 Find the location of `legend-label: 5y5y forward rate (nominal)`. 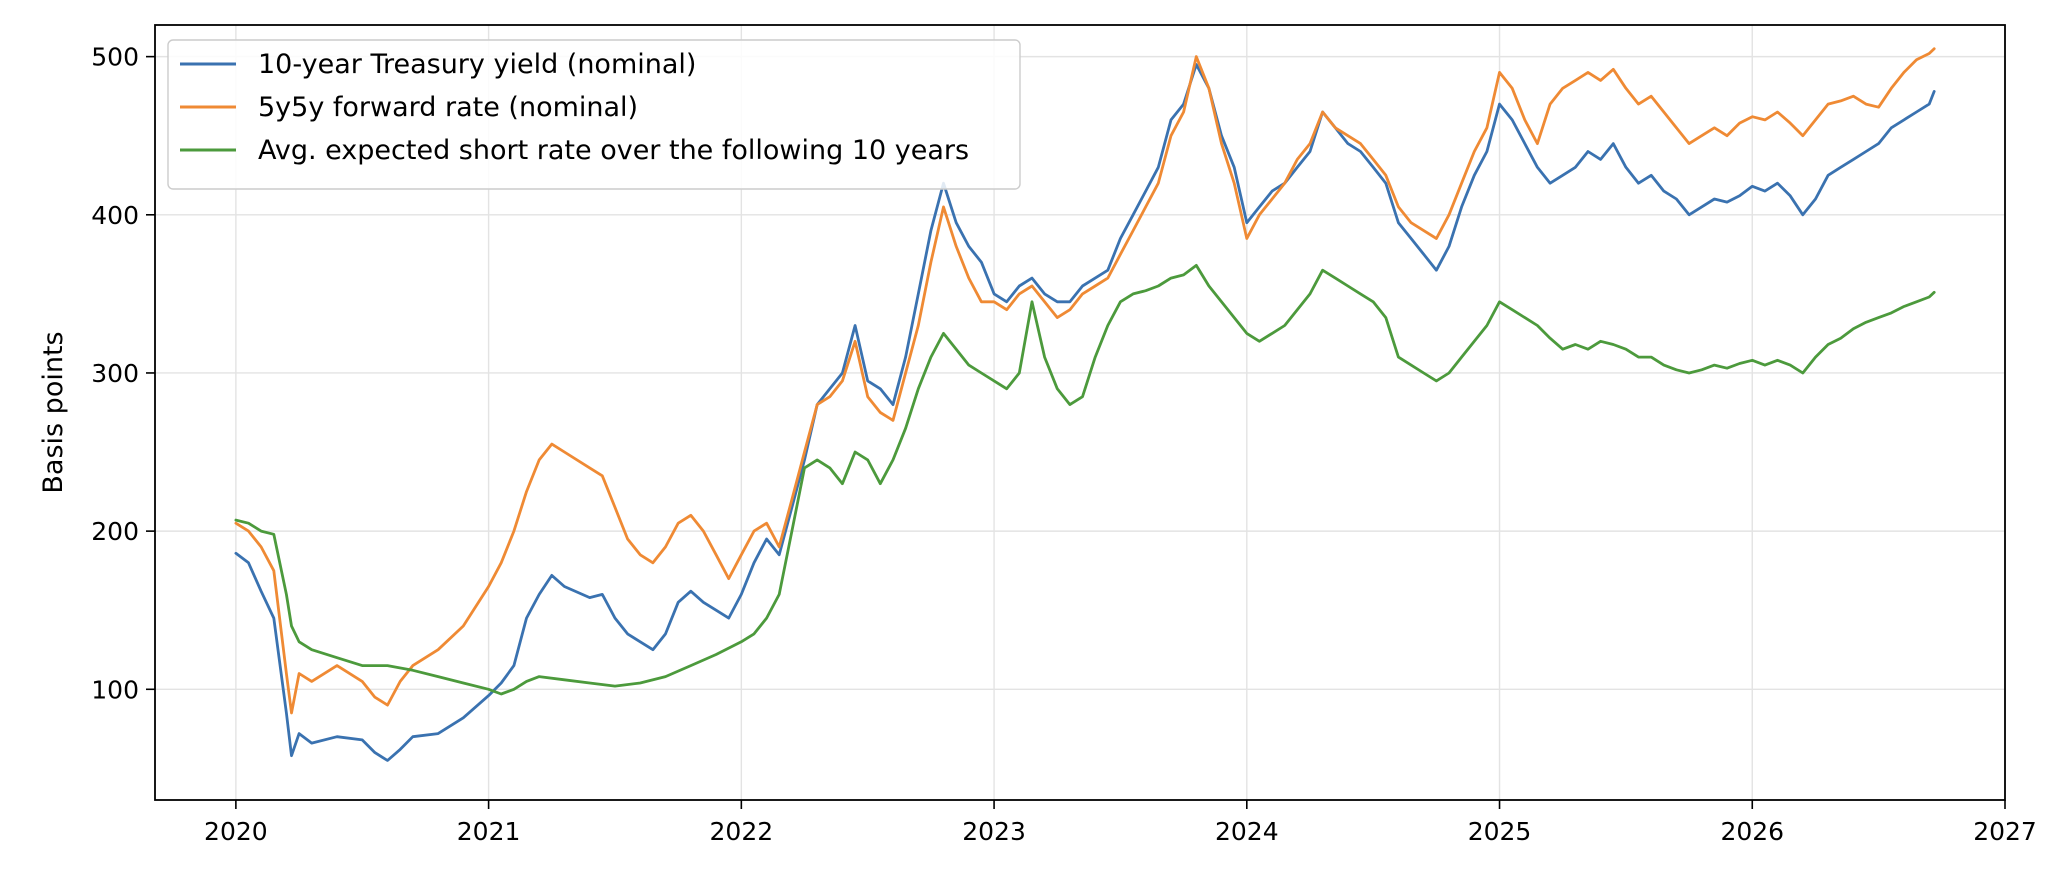

legend-label: 5y5y forward rate (nominal) is located at coordinates (448, 107).